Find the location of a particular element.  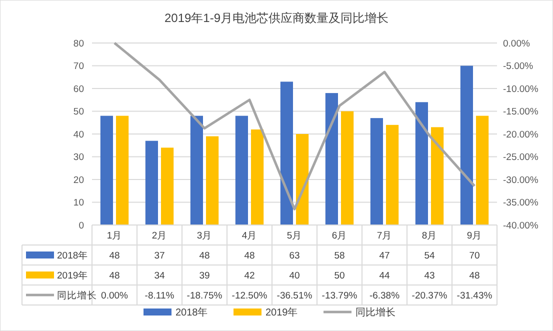

y-tick-label: 30 is located at coordinates (78, 158).